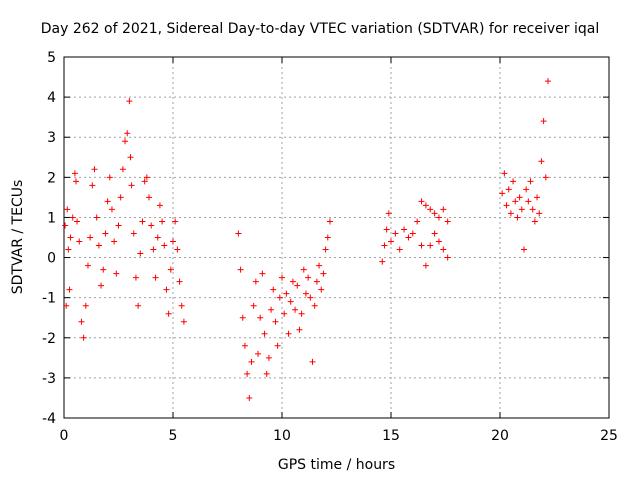 This screenshot has width=640, height=480. I want to click on x-tick-label: 5, so click(173, 436).